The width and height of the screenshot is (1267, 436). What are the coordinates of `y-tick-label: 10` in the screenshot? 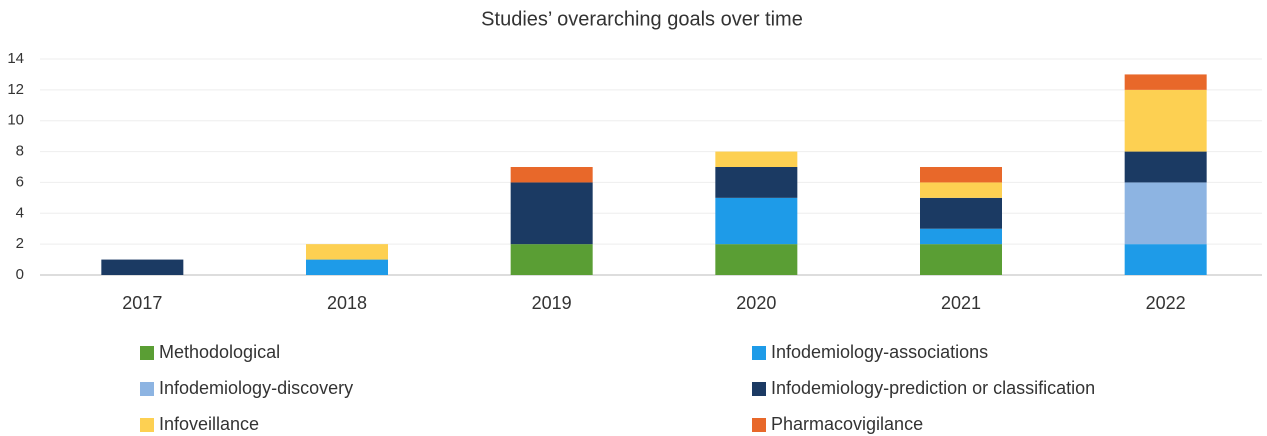 It's located at (15, 120).